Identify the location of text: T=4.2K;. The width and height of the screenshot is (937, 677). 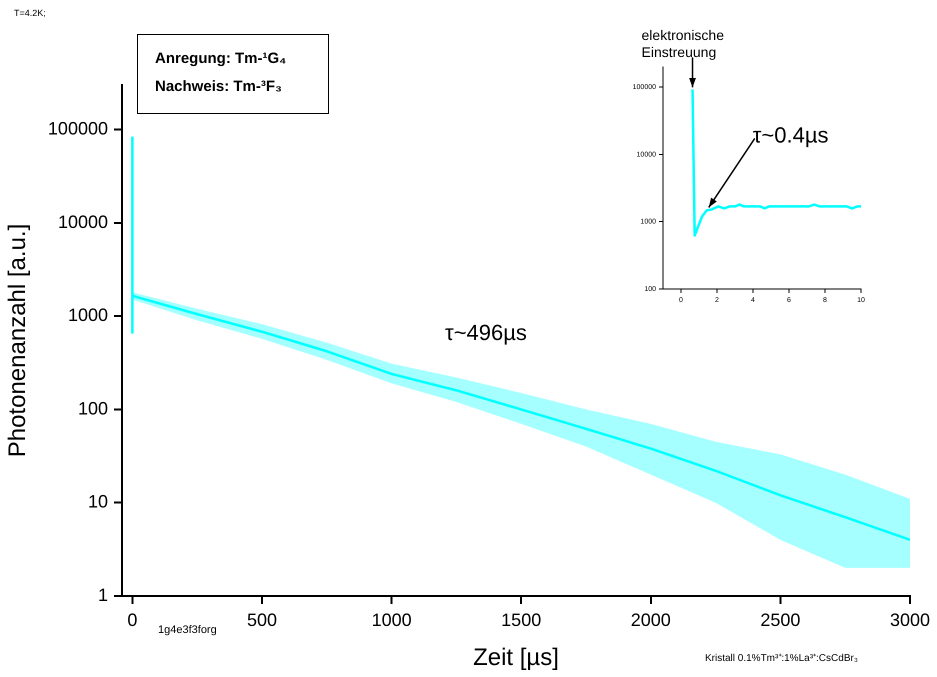
(30, 13).